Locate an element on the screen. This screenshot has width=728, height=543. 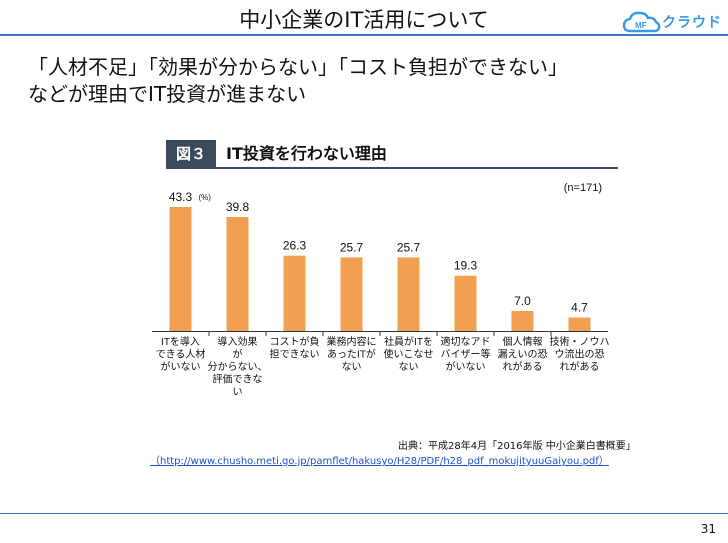
data-label: 7.0 is located at coordinates (522, 301).